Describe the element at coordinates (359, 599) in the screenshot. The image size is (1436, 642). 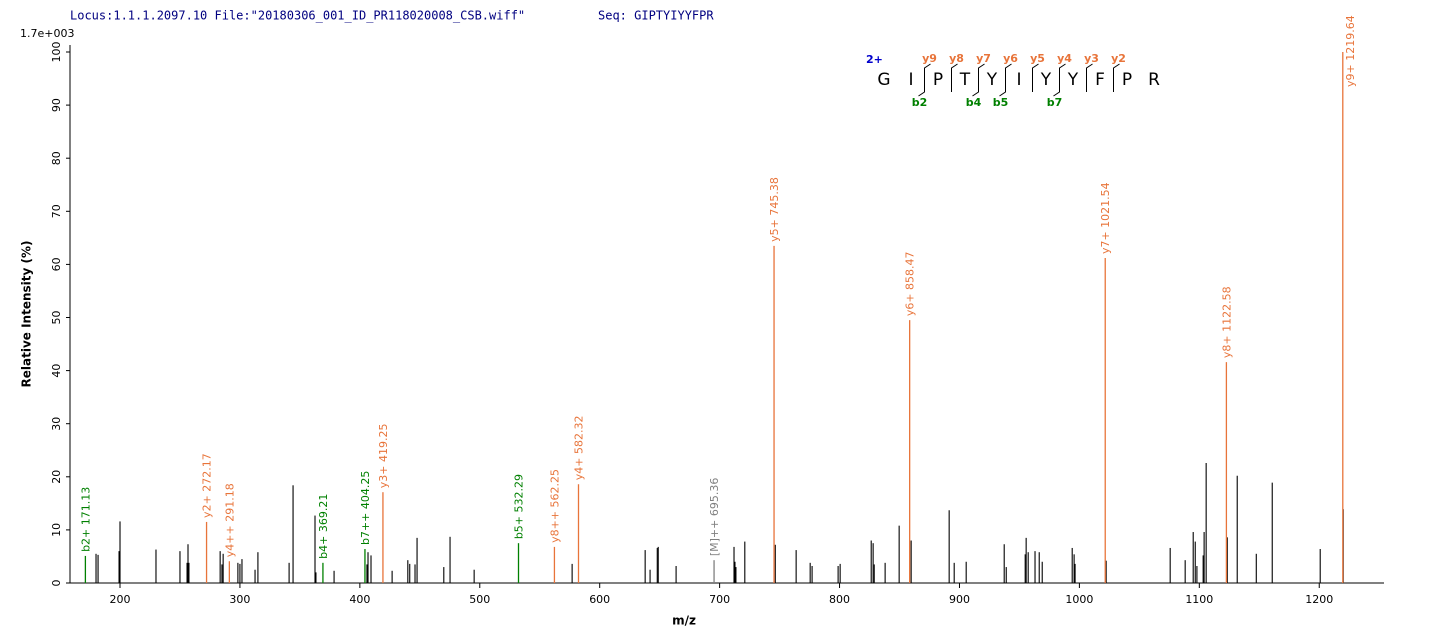
I see `x-tick-label: 400` at that location.